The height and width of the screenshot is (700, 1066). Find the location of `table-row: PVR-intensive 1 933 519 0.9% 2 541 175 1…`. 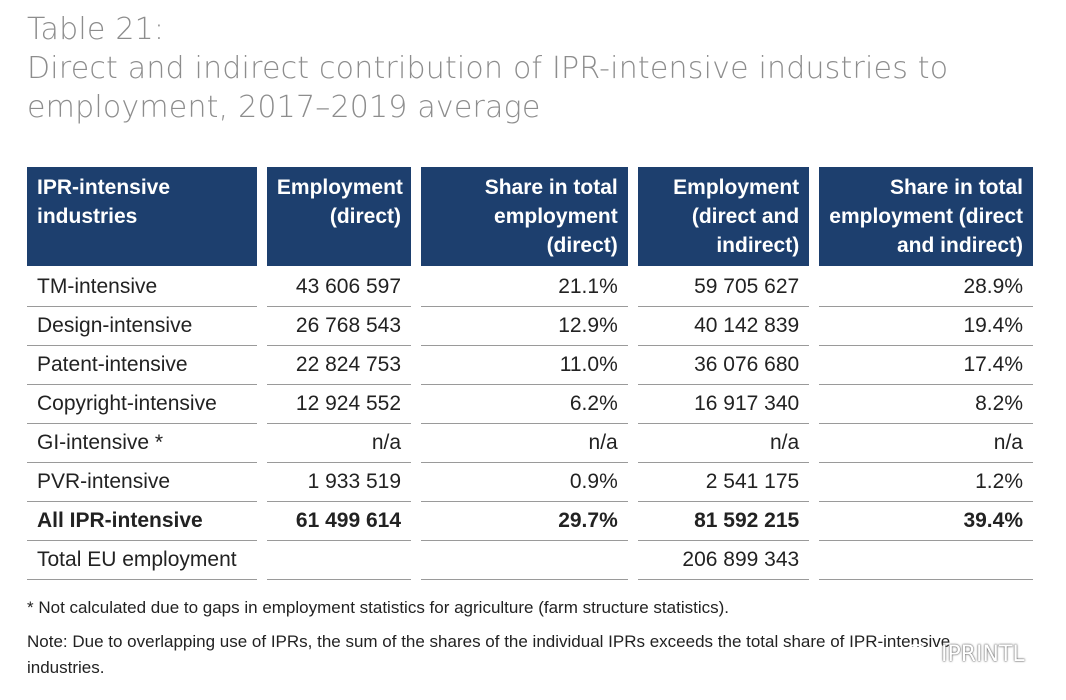

table-row: PVR-intensive 1 933 519 0.9% 2 541 175 1… is located at coordinates (530, 482).